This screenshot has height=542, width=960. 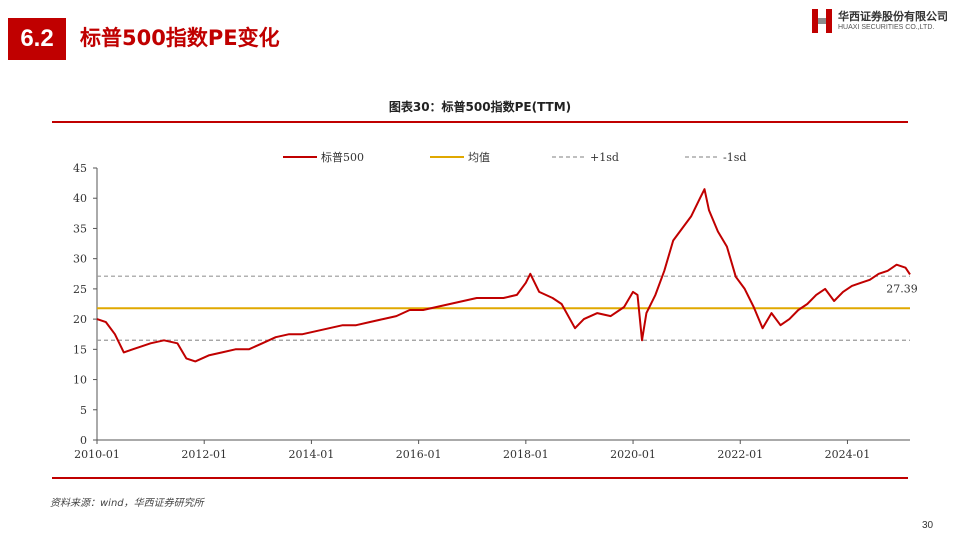 What do you see at coordinates (893, 16) in the screenshot?
I see `logo-chinese-name: 华西证券股份有限公司` at bounding box center [893, 16].